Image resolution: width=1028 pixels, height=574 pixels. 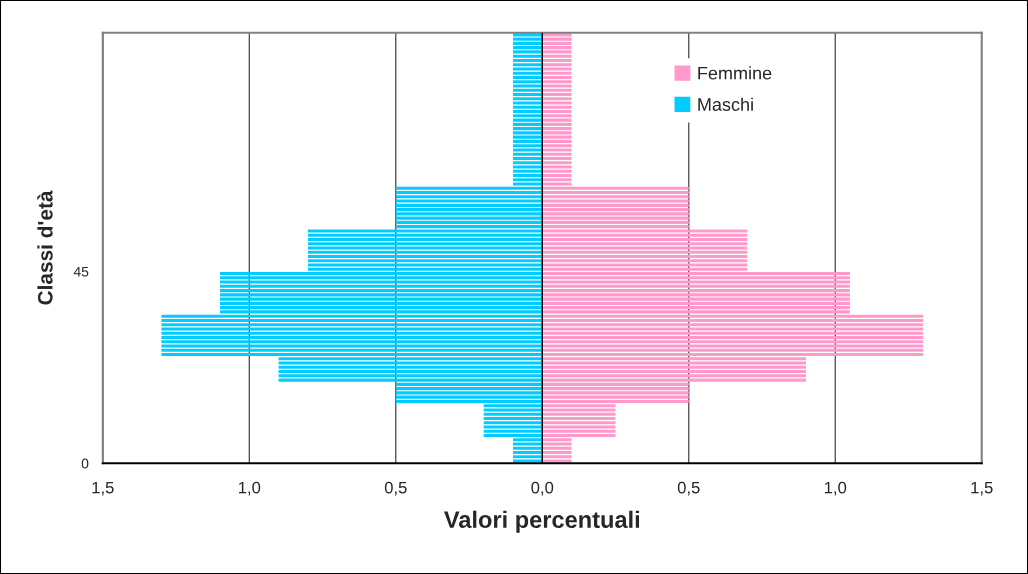 I want to click on x-tick-label: 0,5, so click(x=688, y=488).